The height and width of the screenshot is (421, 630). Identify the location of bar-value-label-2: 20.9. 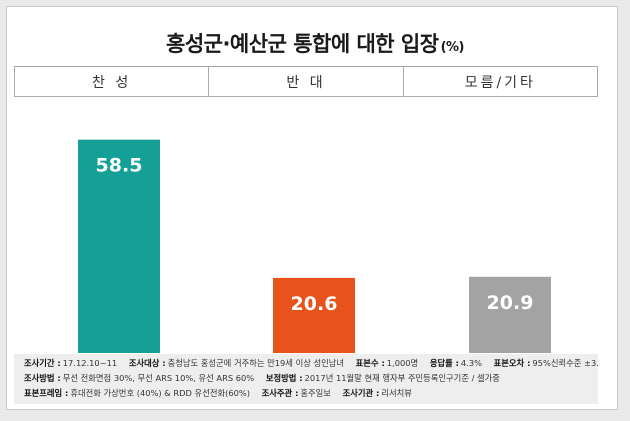
(510, 303).